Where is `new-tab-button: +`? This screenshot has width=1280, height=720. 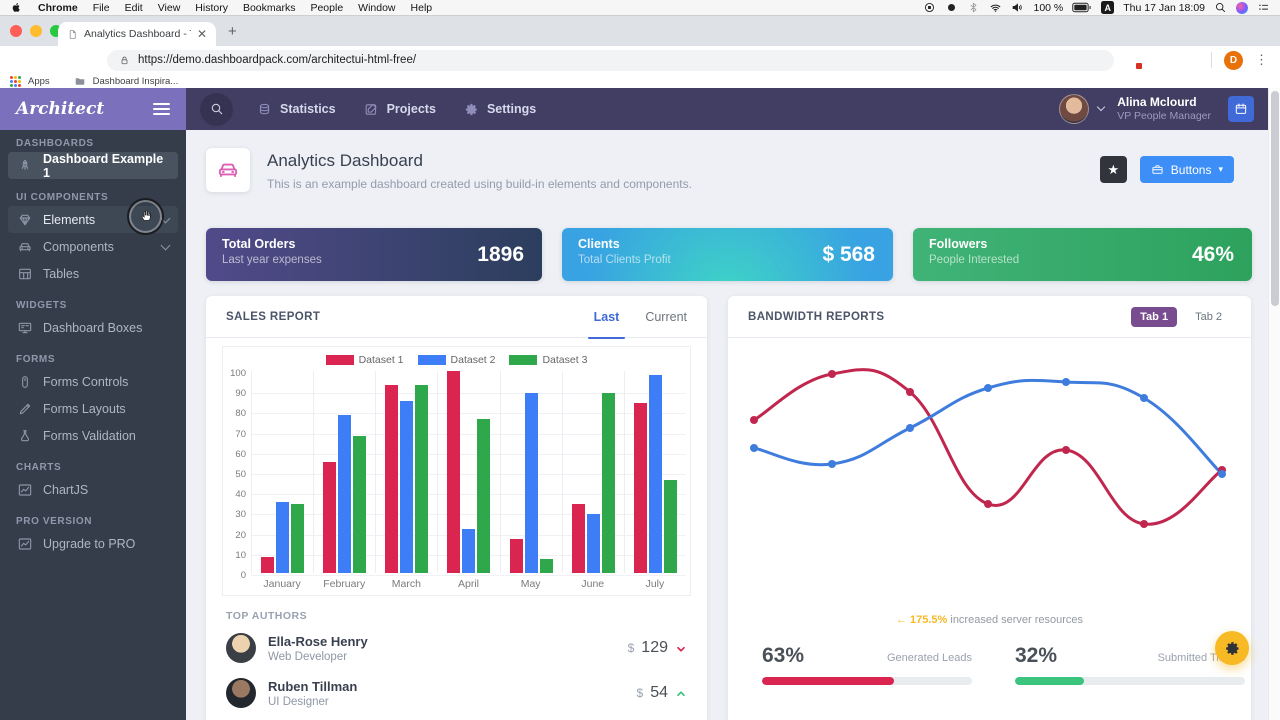 new-tab-button: + is located at coordinates (232, 31).